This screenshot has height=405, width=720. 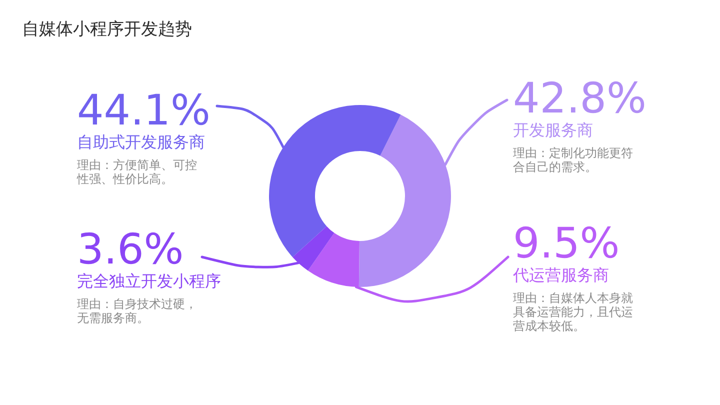 I want to click on slice-label: 代运营服务商, so click(x=560, y=275).